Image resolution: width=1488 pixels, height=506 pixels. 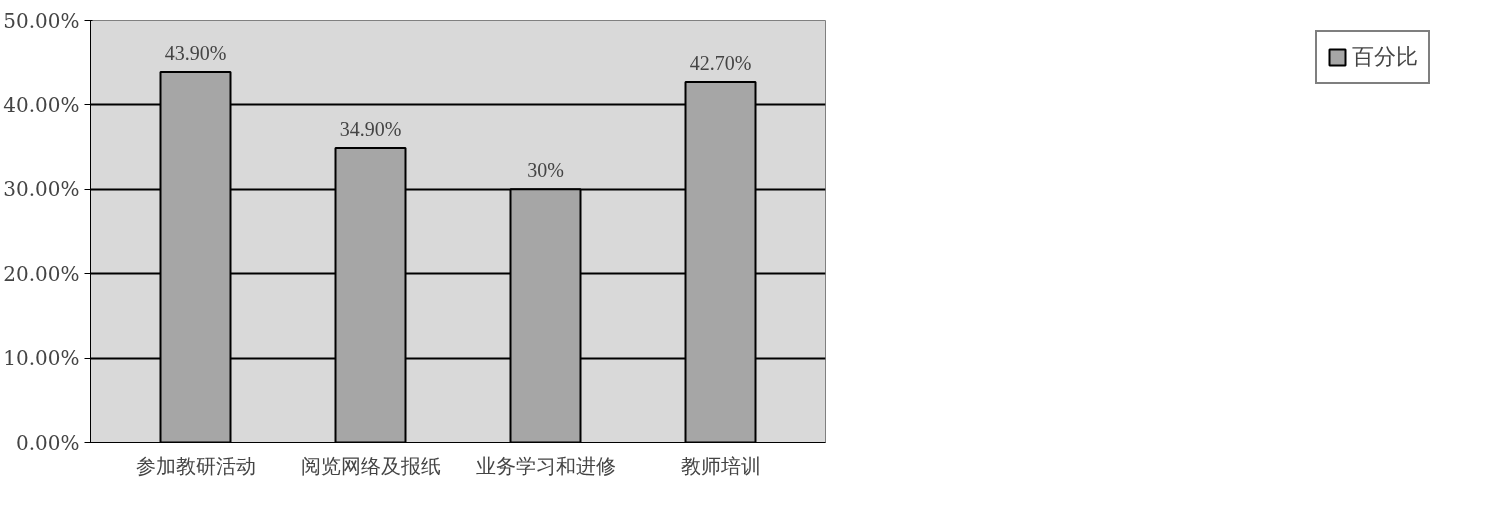 What do you see at coordinates (1385, 57) in the screenshot?
I see `legend-label: 百分比` at bounding box center [1385, 57].